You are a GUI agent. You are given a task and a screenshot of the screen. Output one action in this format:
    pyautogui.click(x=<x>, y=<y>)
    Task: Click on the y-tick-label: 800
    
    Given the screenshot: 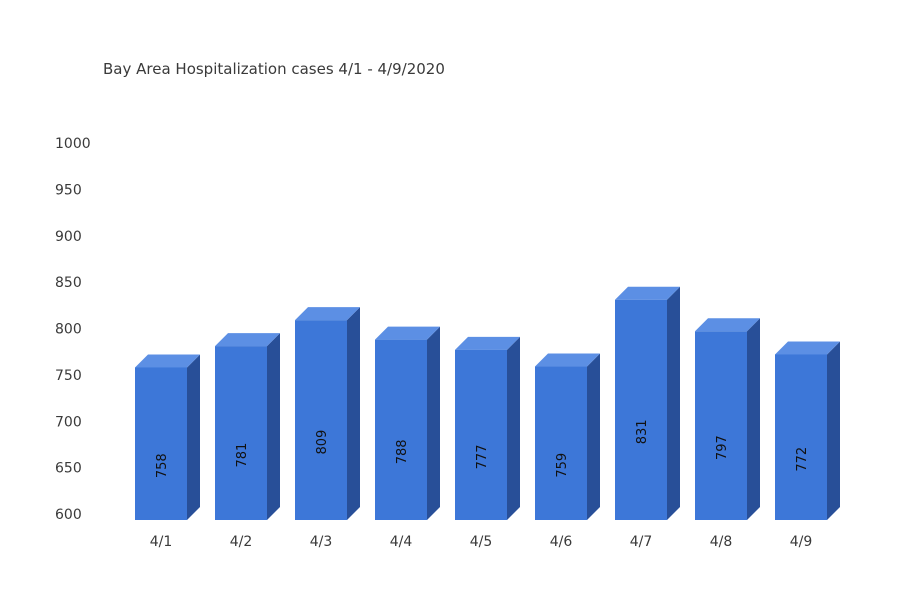 What is the action you would take?
    pyautogui.click(x=68, y=330)
    